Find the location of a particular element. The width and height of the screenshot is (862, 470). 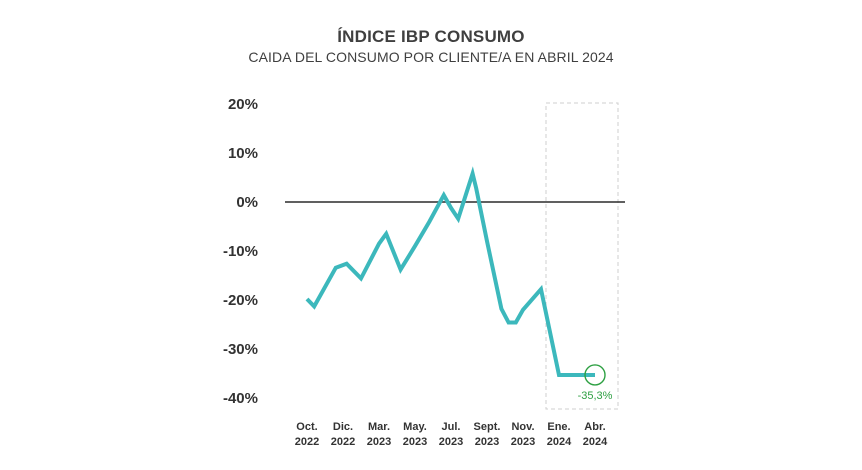

y-tick-label: -30% is located at coordinates (240, 349).